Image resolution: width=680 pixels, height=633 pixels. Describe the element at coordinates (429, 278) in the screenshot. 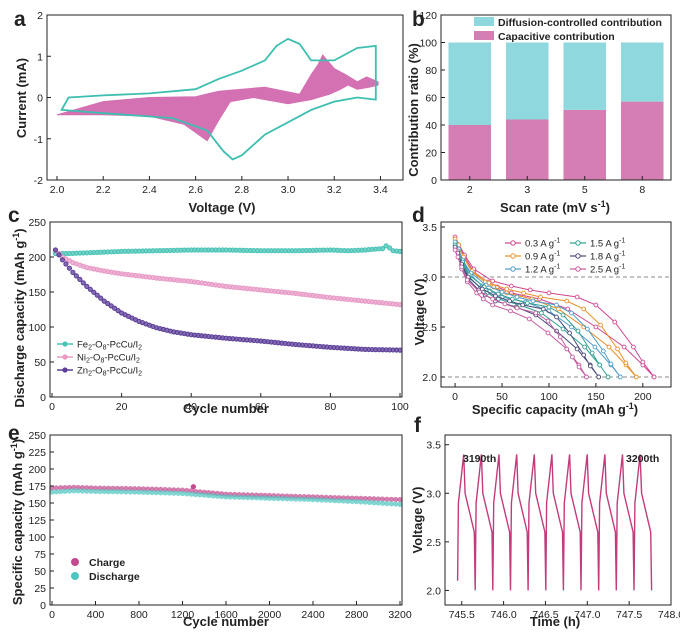

I see `d-y-tick-label: 3.0` at that location.